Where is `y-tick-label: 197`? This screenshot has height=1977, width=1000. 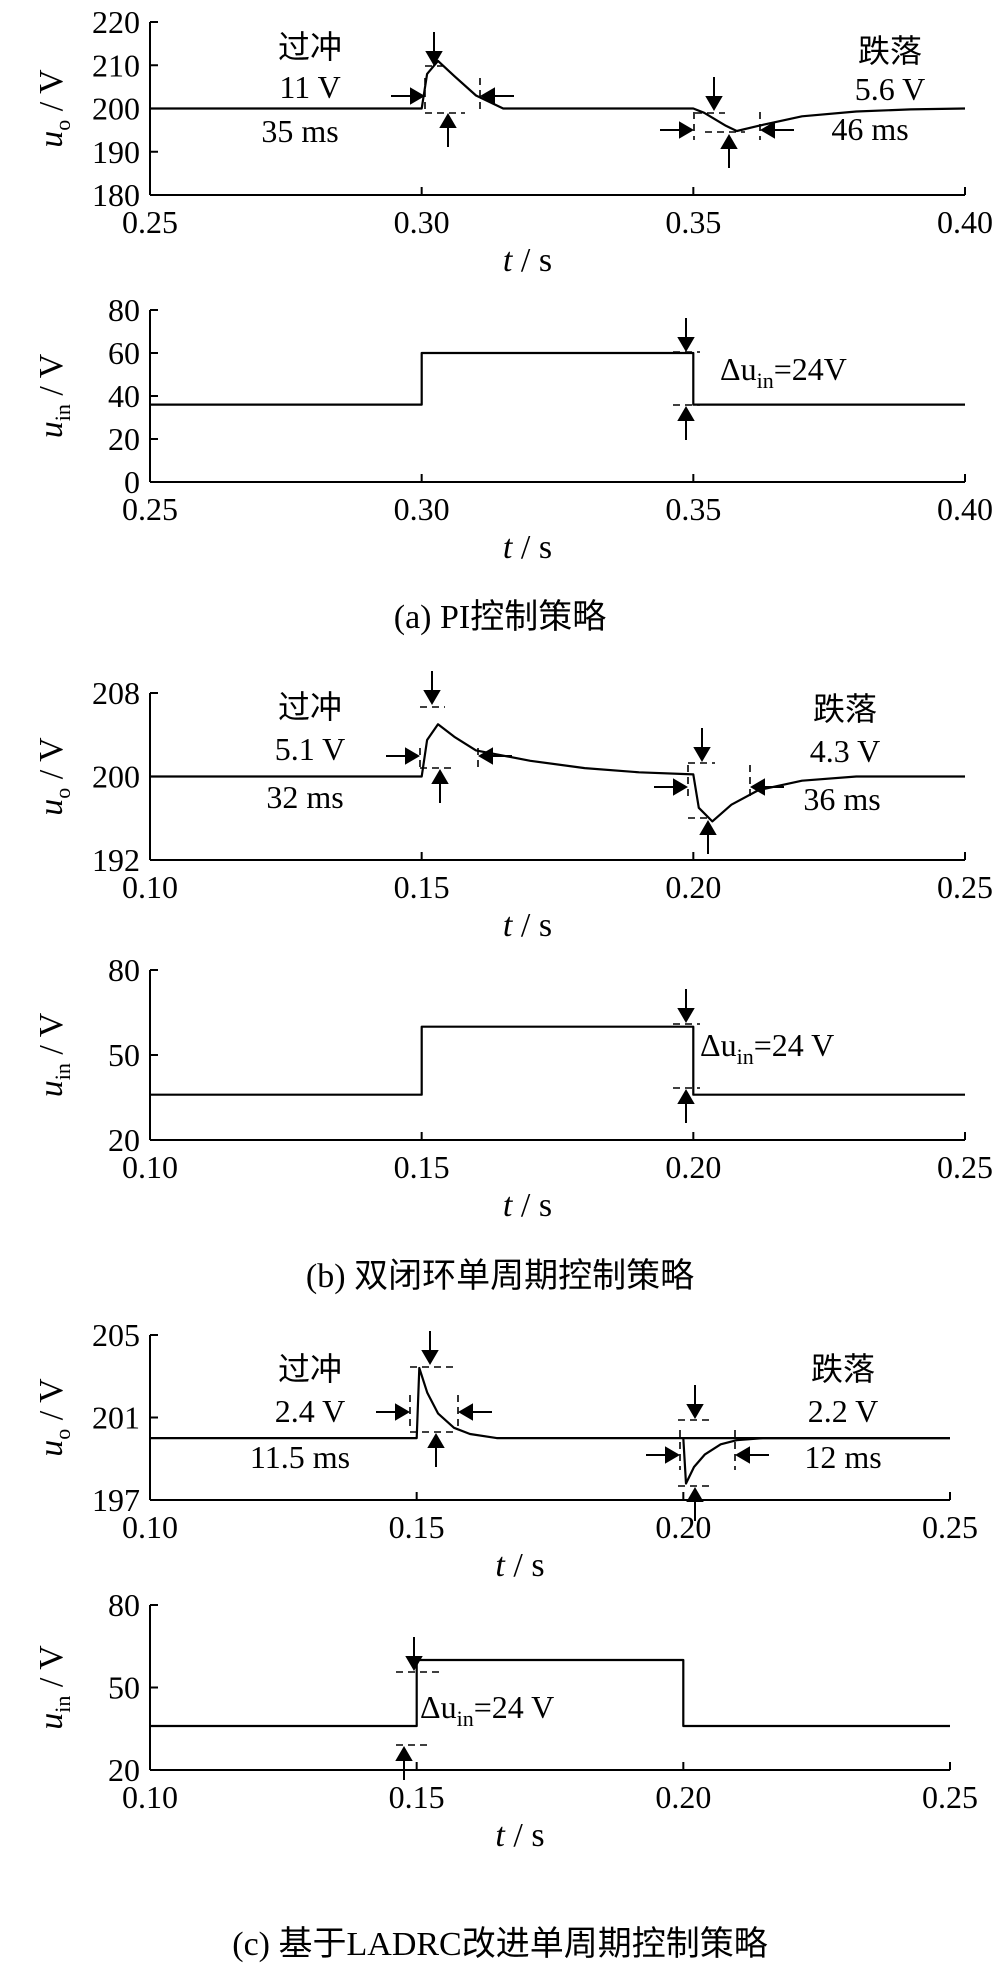 y-tick-label: 197 is located at coordinates (116, 1500).